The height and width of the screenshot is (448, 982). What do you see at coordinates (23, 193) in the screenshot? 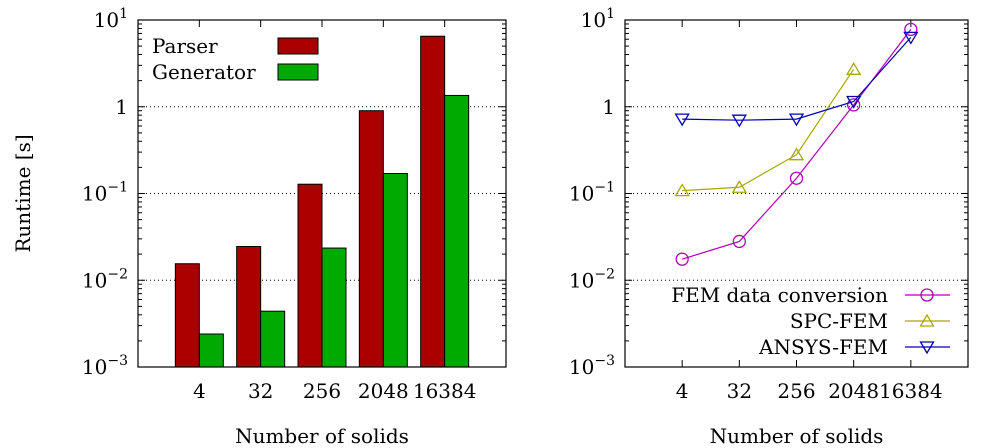
I see `y-axis-label: Runtime [s]` at bounding box center [23, 193].